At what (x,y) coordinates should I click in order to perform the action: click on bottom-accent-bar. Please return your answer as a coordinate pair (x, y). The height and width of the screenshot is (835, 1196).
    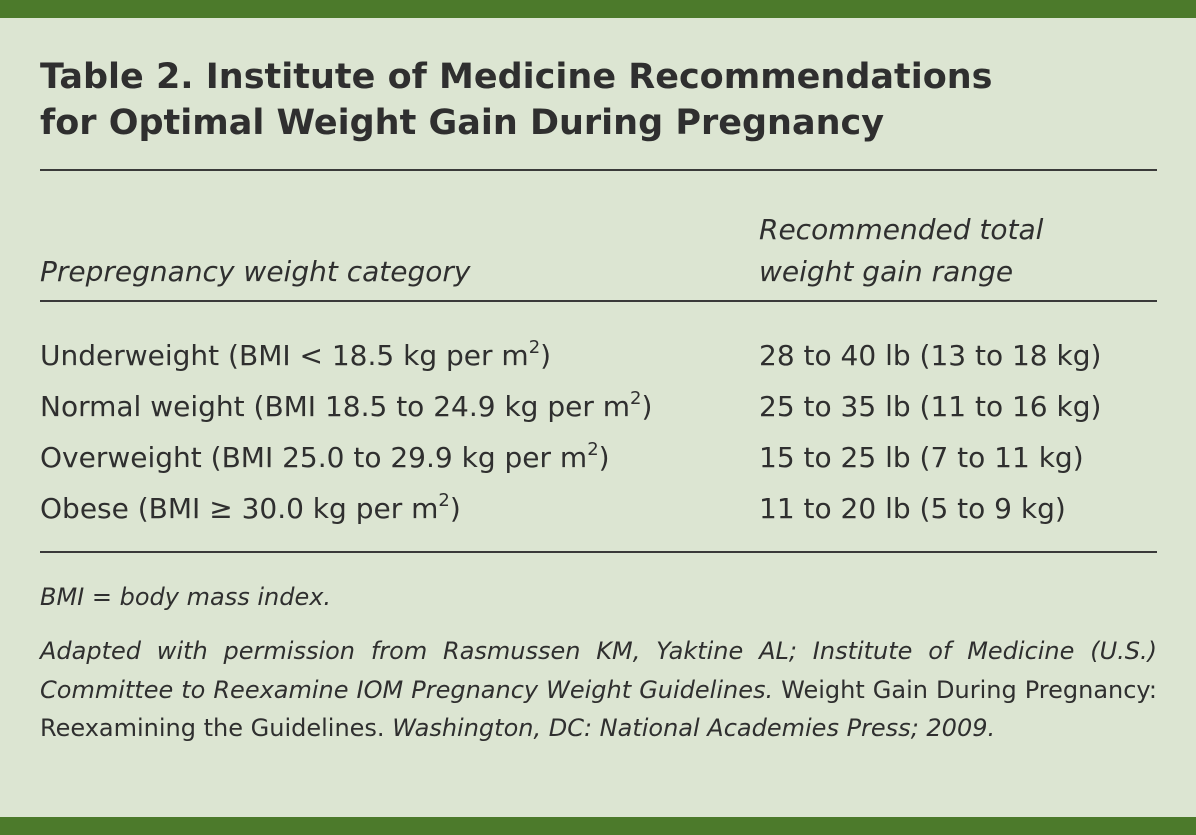
    Looking at the image, I should click on (598, 826).